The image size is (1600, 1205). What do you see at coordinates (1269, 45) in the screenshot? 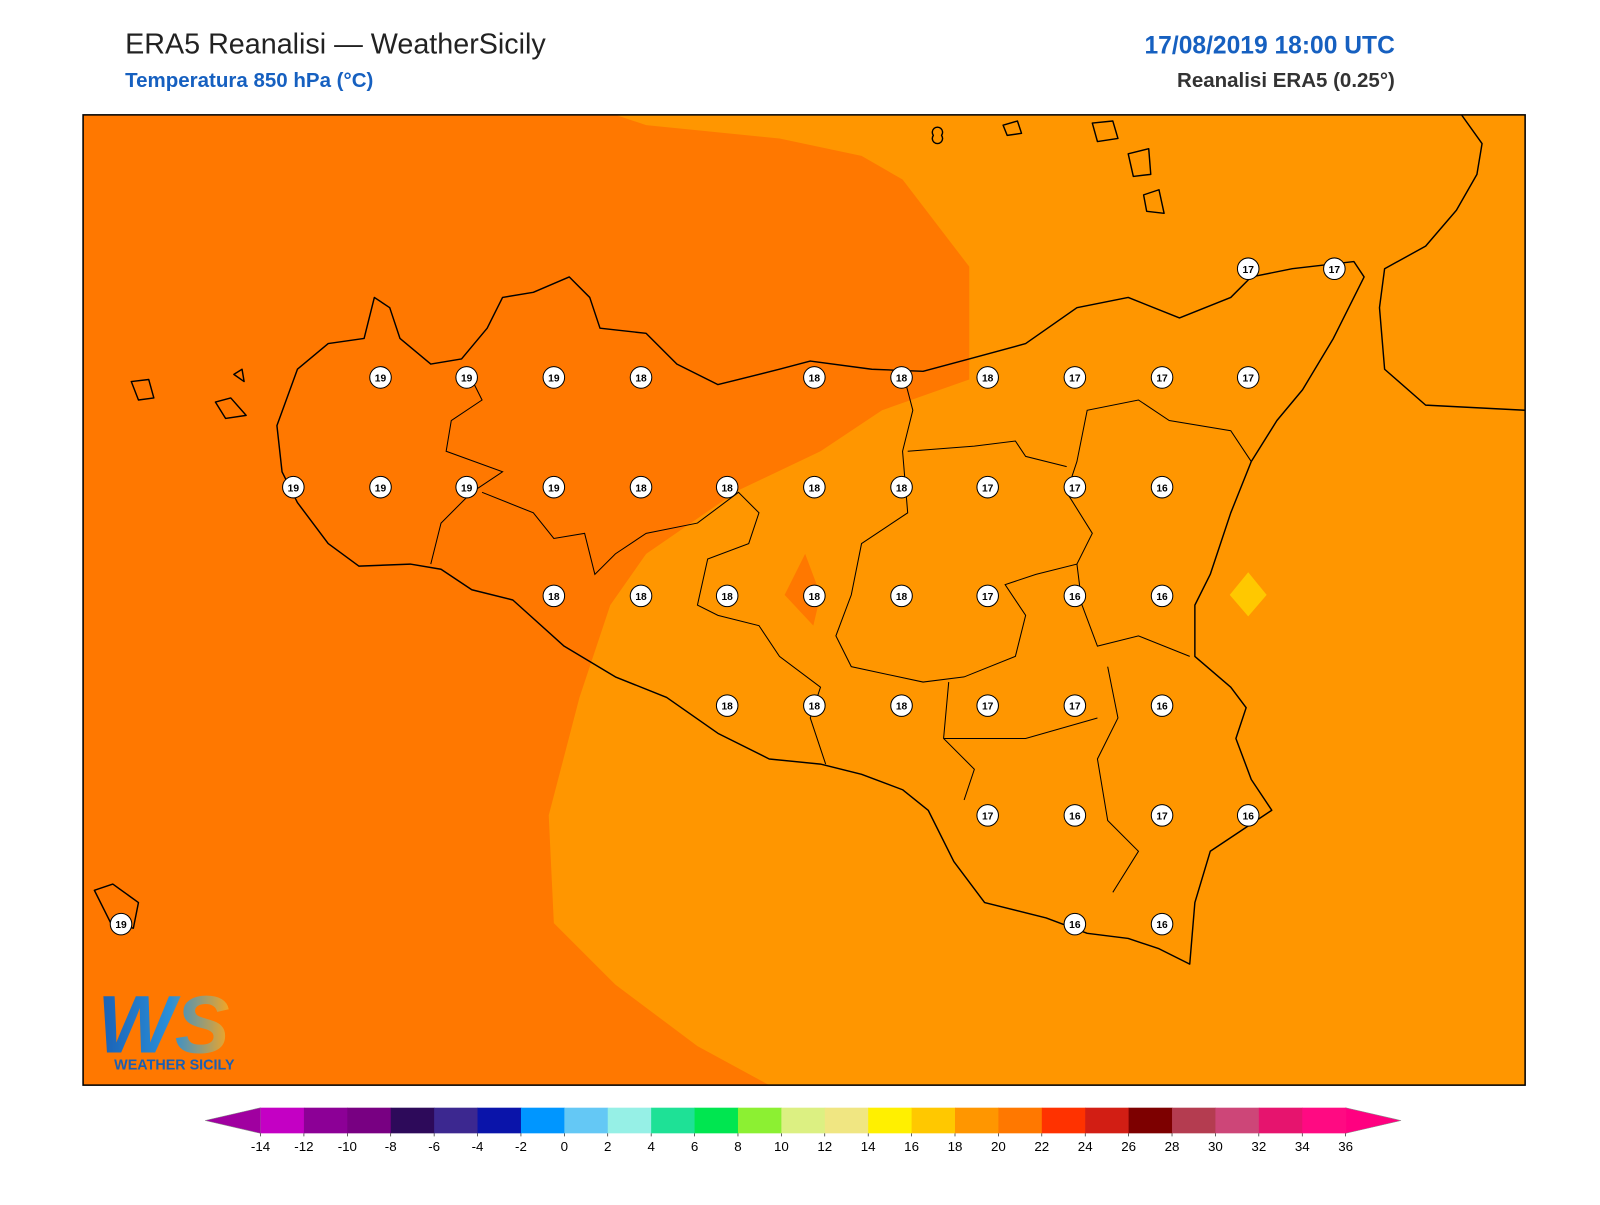
I see `datetime: 17/08/2019 18:00 UTC` at bounding box center [1269, 45].